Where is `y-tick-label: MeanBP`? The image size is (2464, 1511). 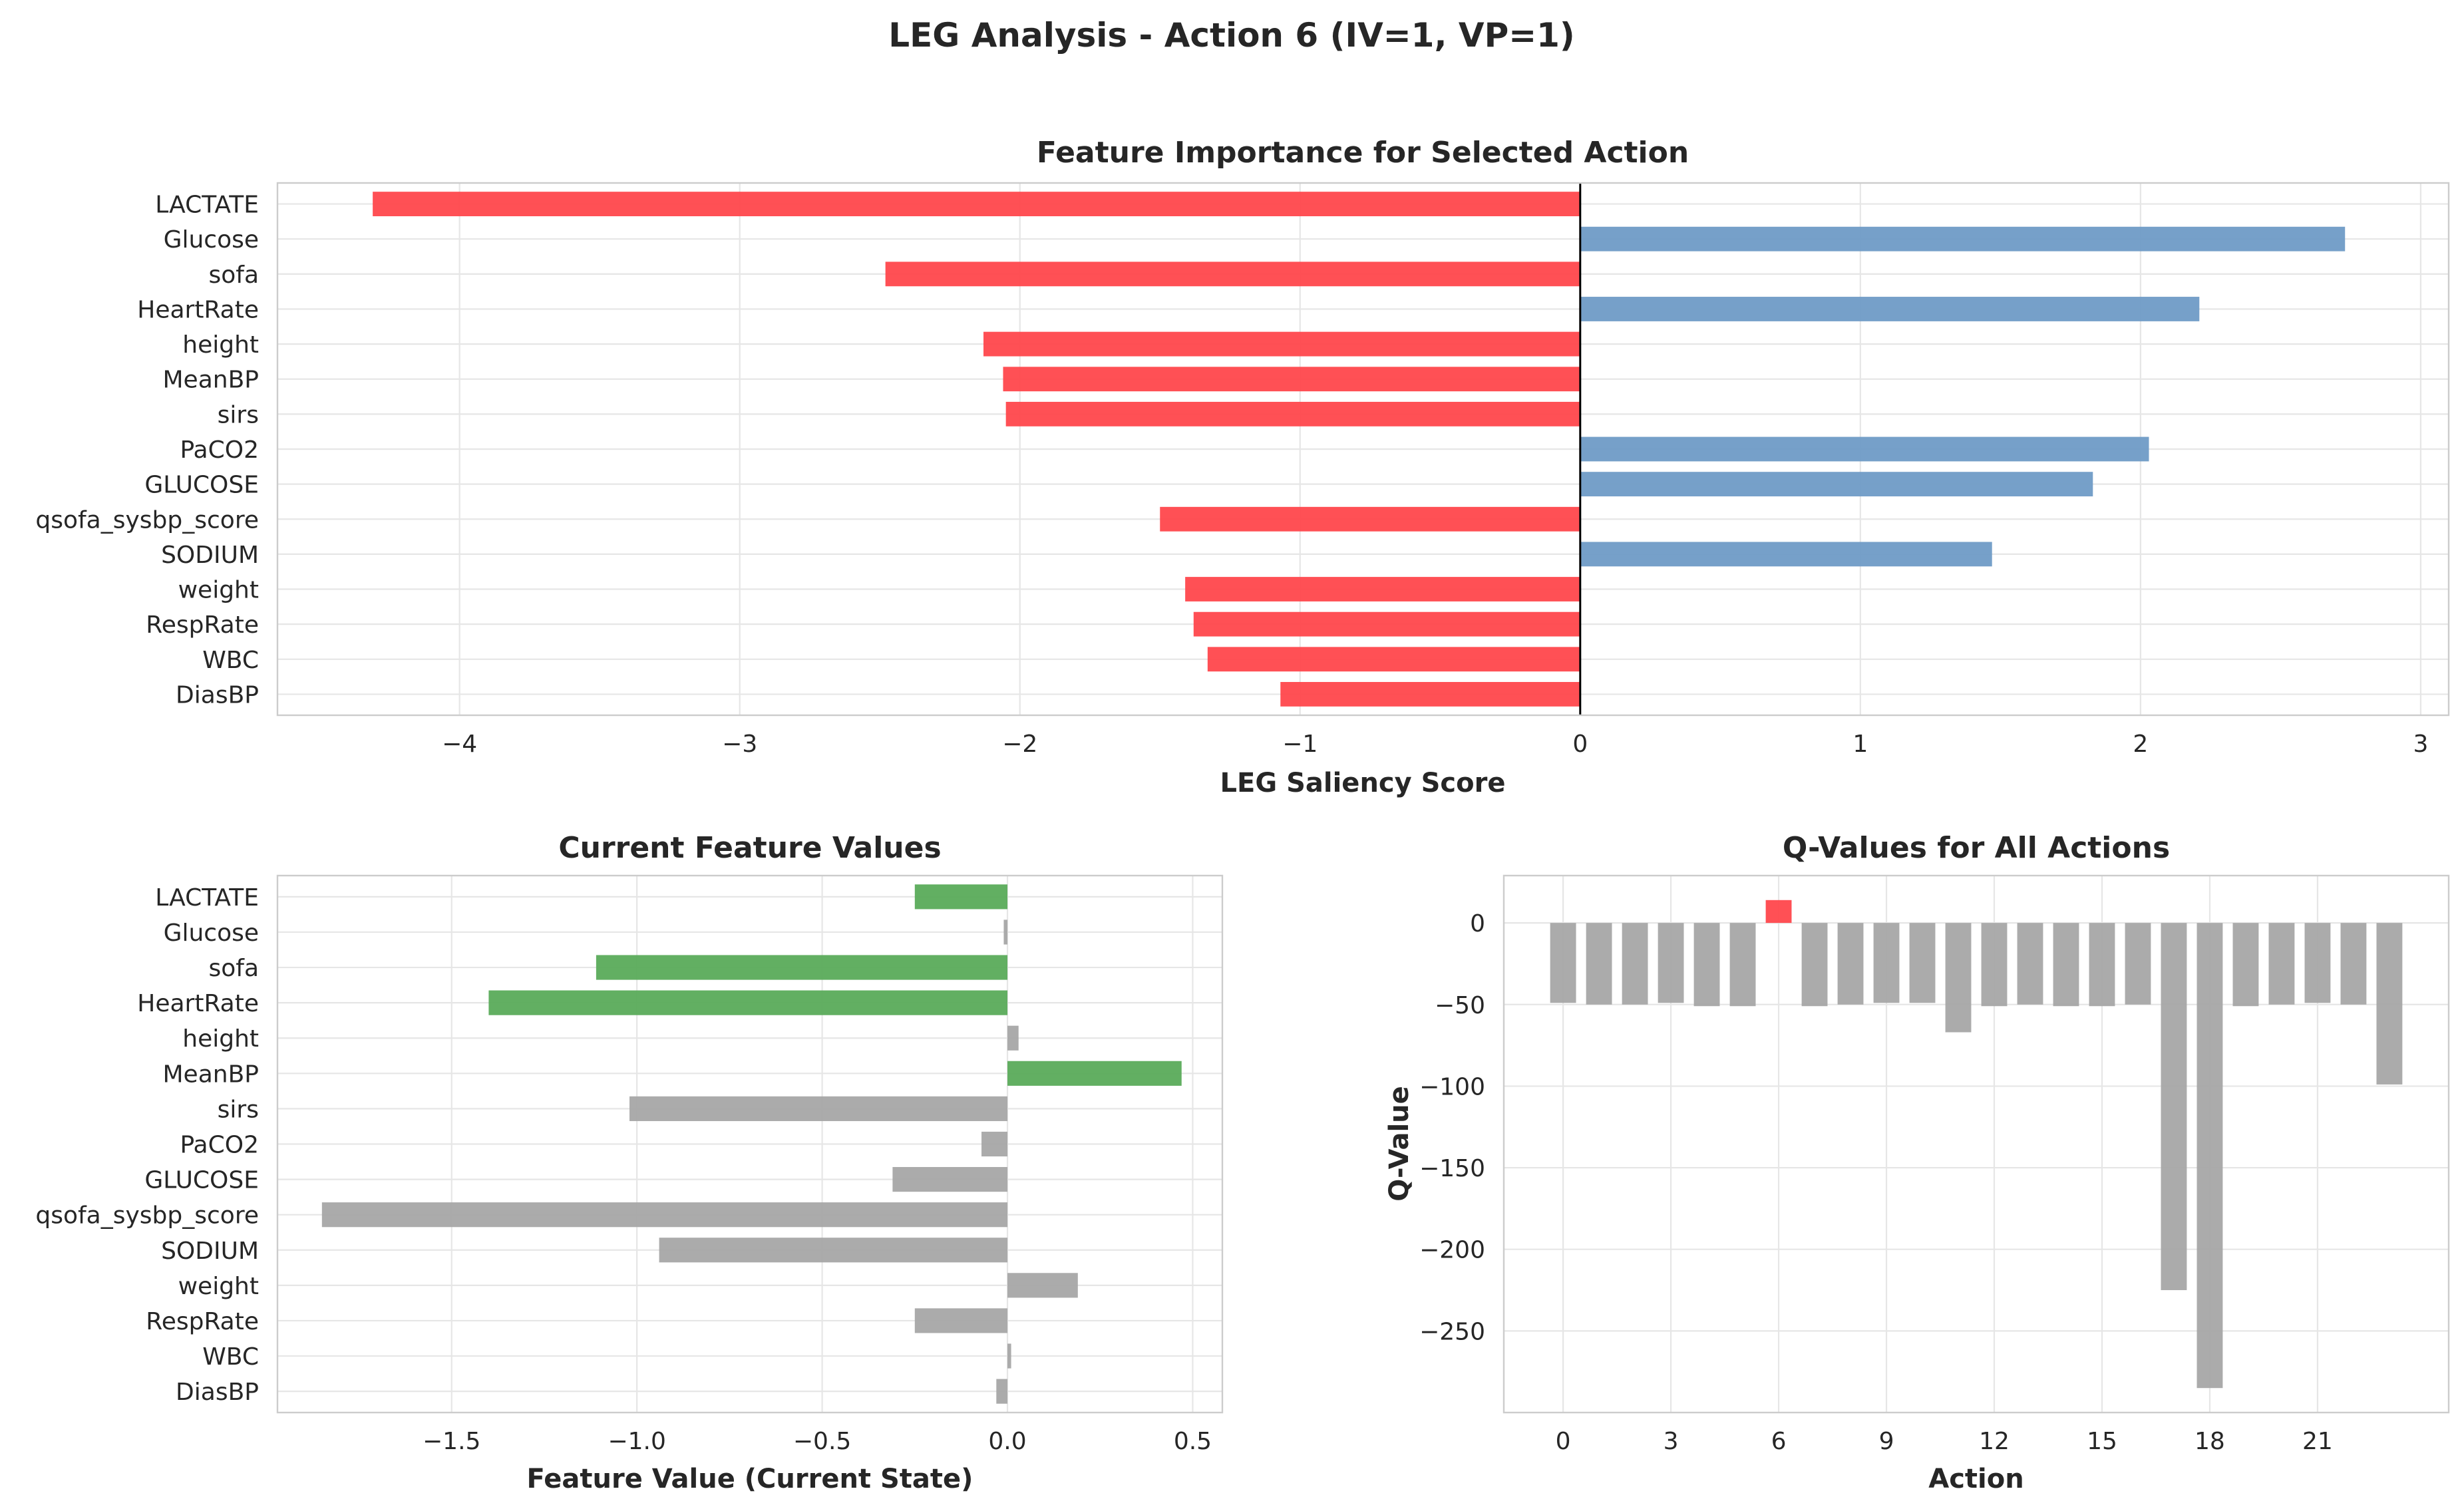 y-tick-label: MeanBP is located at coordinates (212, 380).